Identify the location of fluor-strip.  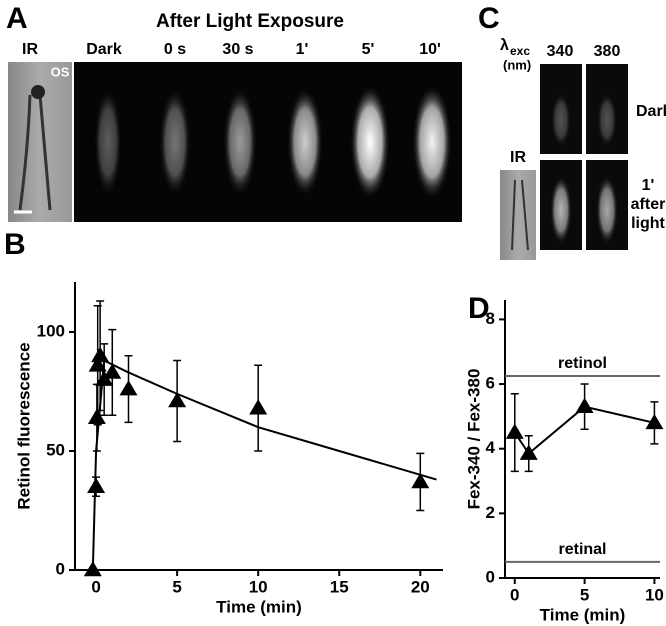
(268, 142).